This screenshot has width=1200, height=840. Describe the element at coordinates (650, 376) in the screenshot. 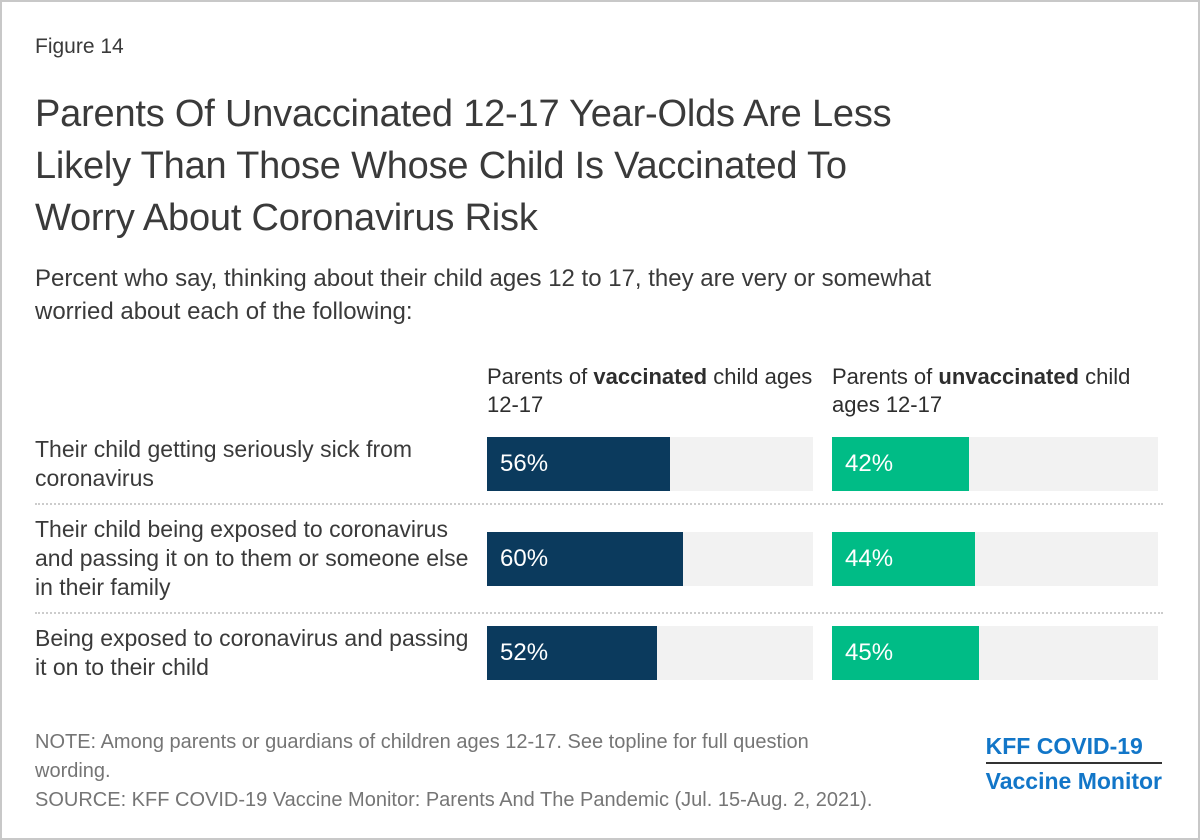

I see `column-header-emphasis: vaccinated` at that location.